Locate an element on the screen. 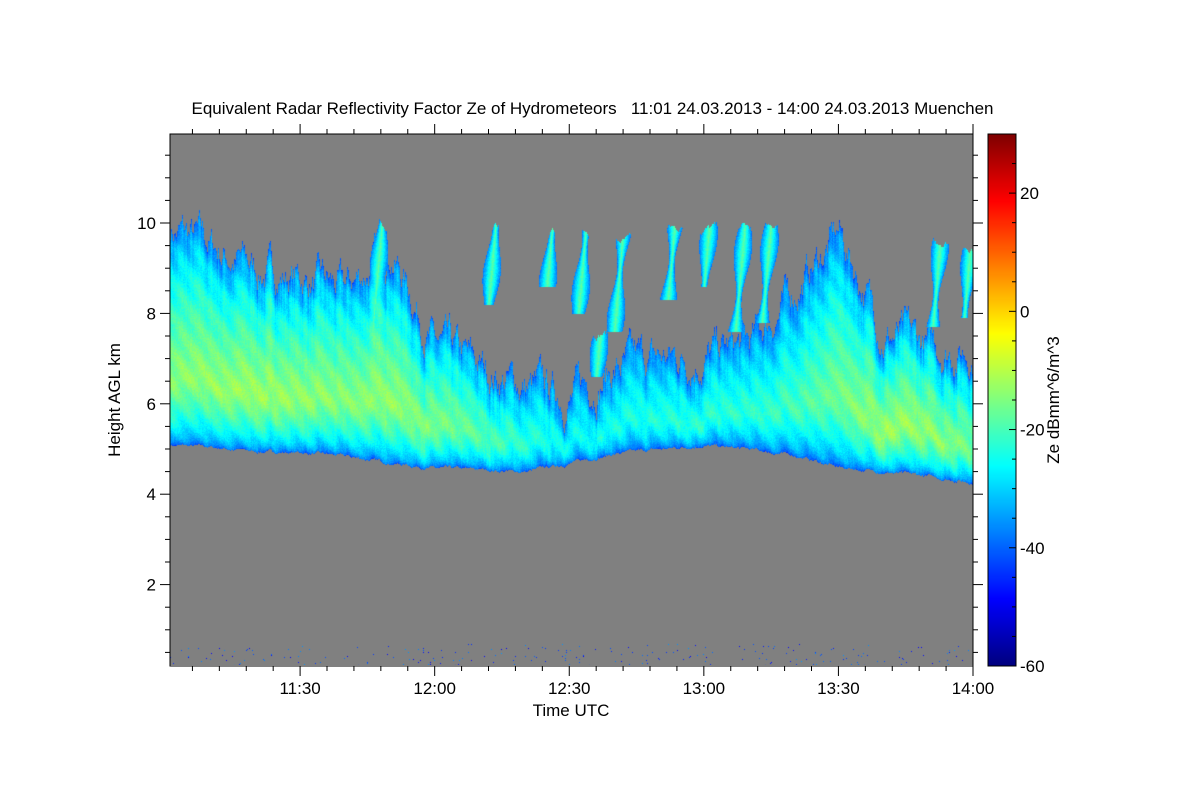  y-tick-label: 4 is located at coordinates (151, 494).